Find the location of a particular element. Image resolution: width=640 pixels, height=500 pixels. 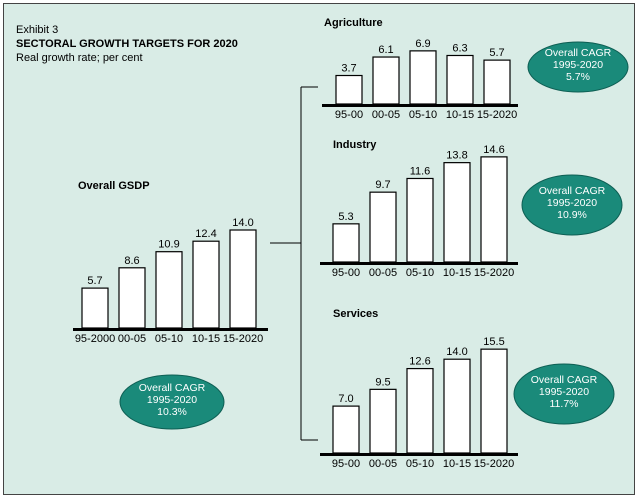

exhibit-title: SECTORAL GROWTH TARGETS FOR 2020 is located at coordinates (127, 44).